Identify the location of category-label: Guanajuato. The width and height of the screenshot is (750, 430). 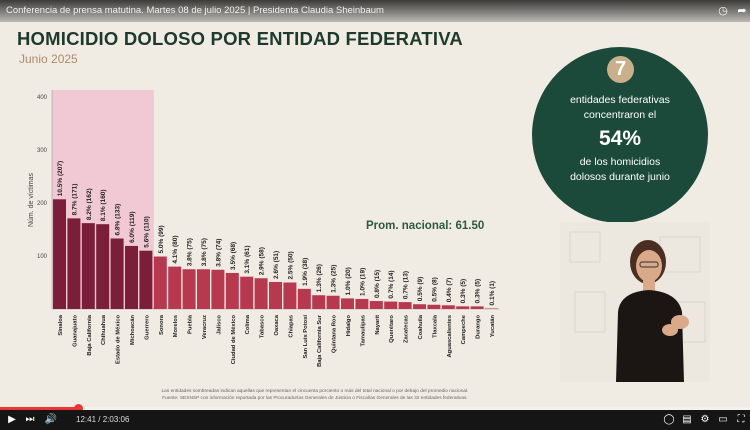
(75, 331).